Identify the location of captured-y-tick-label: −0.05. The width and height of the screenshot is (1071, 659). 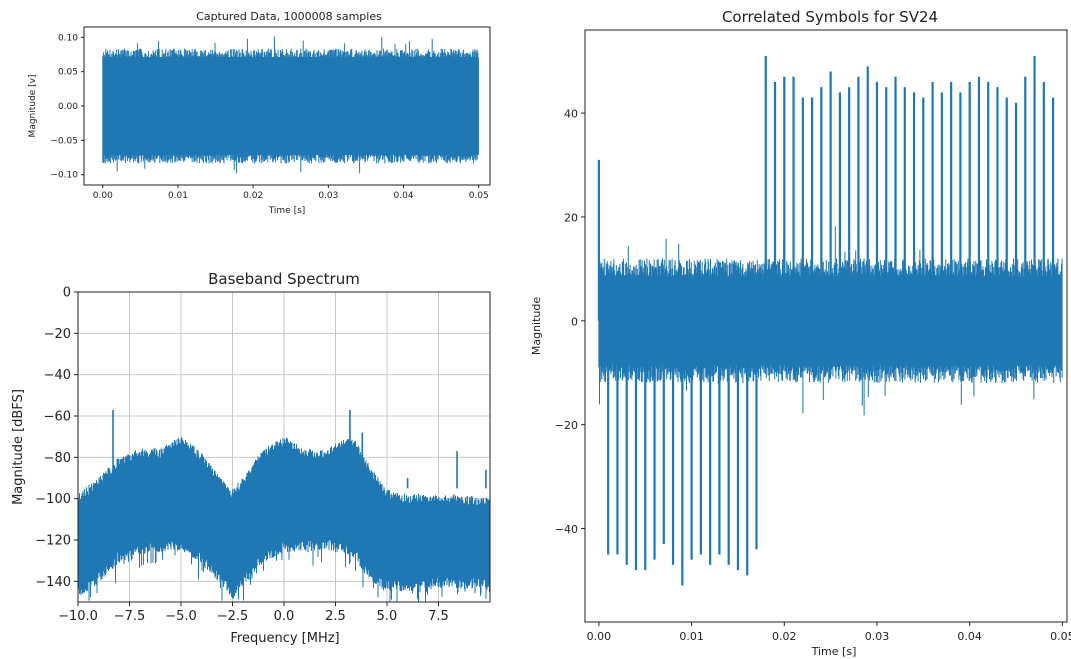
(64, 141).